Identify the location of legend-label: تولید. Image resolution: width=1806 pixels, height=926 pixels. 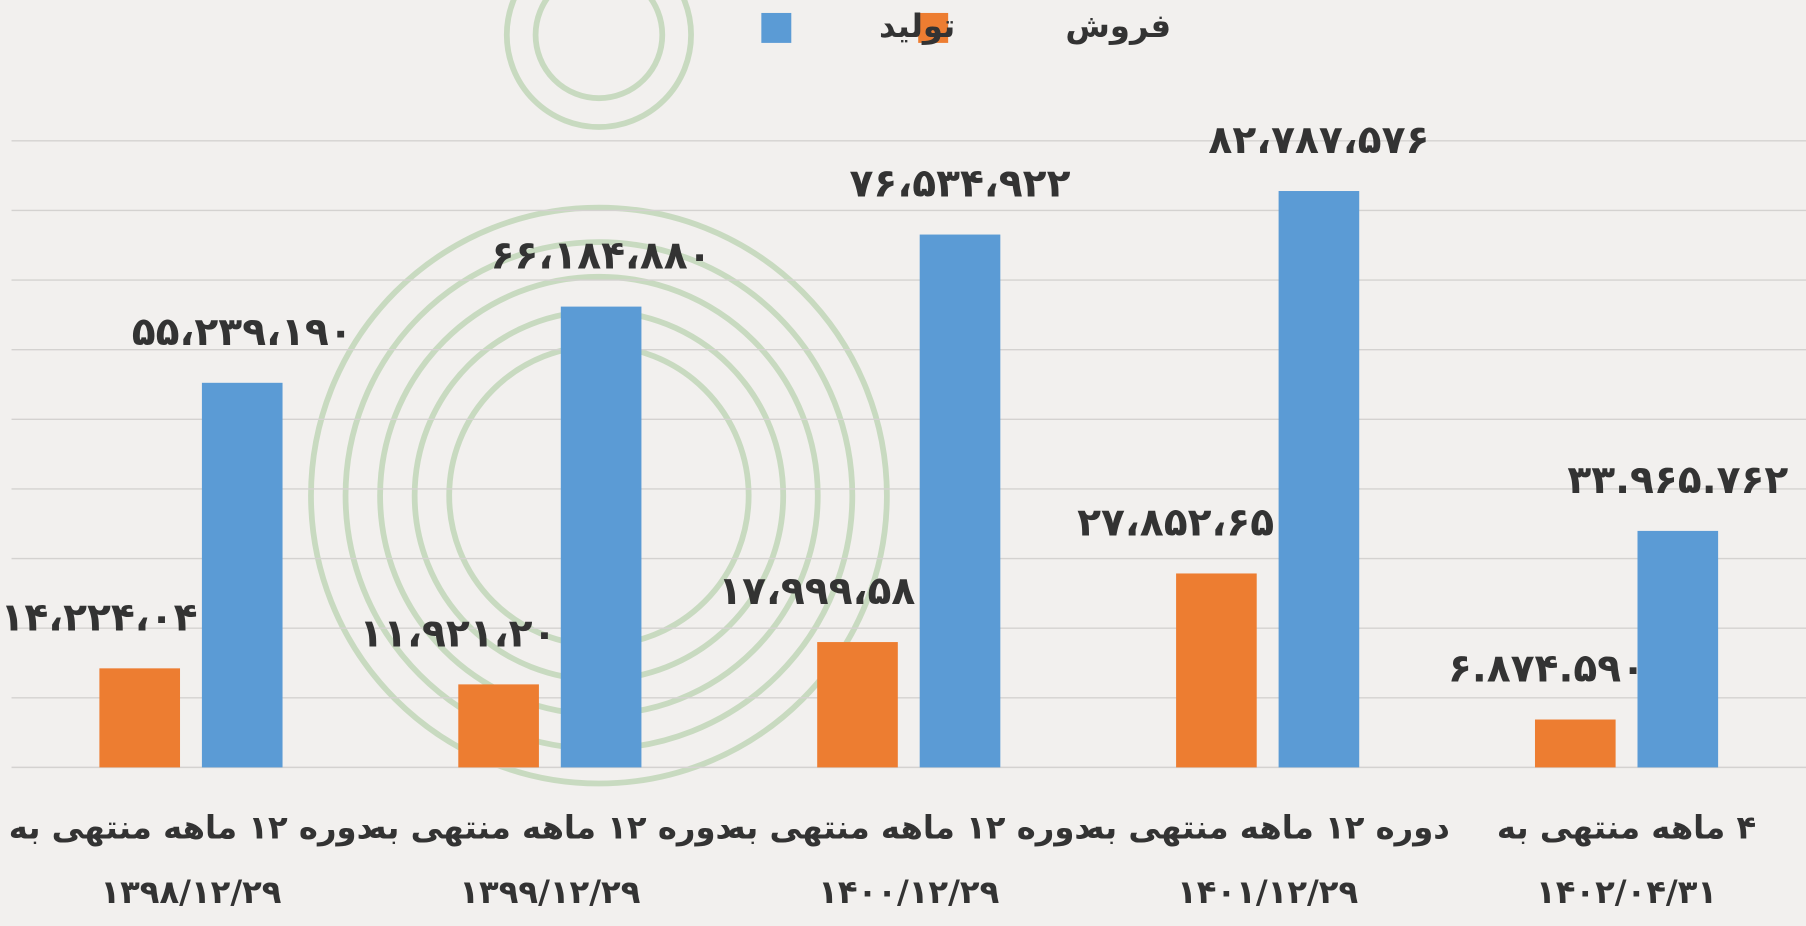
(917, 26).